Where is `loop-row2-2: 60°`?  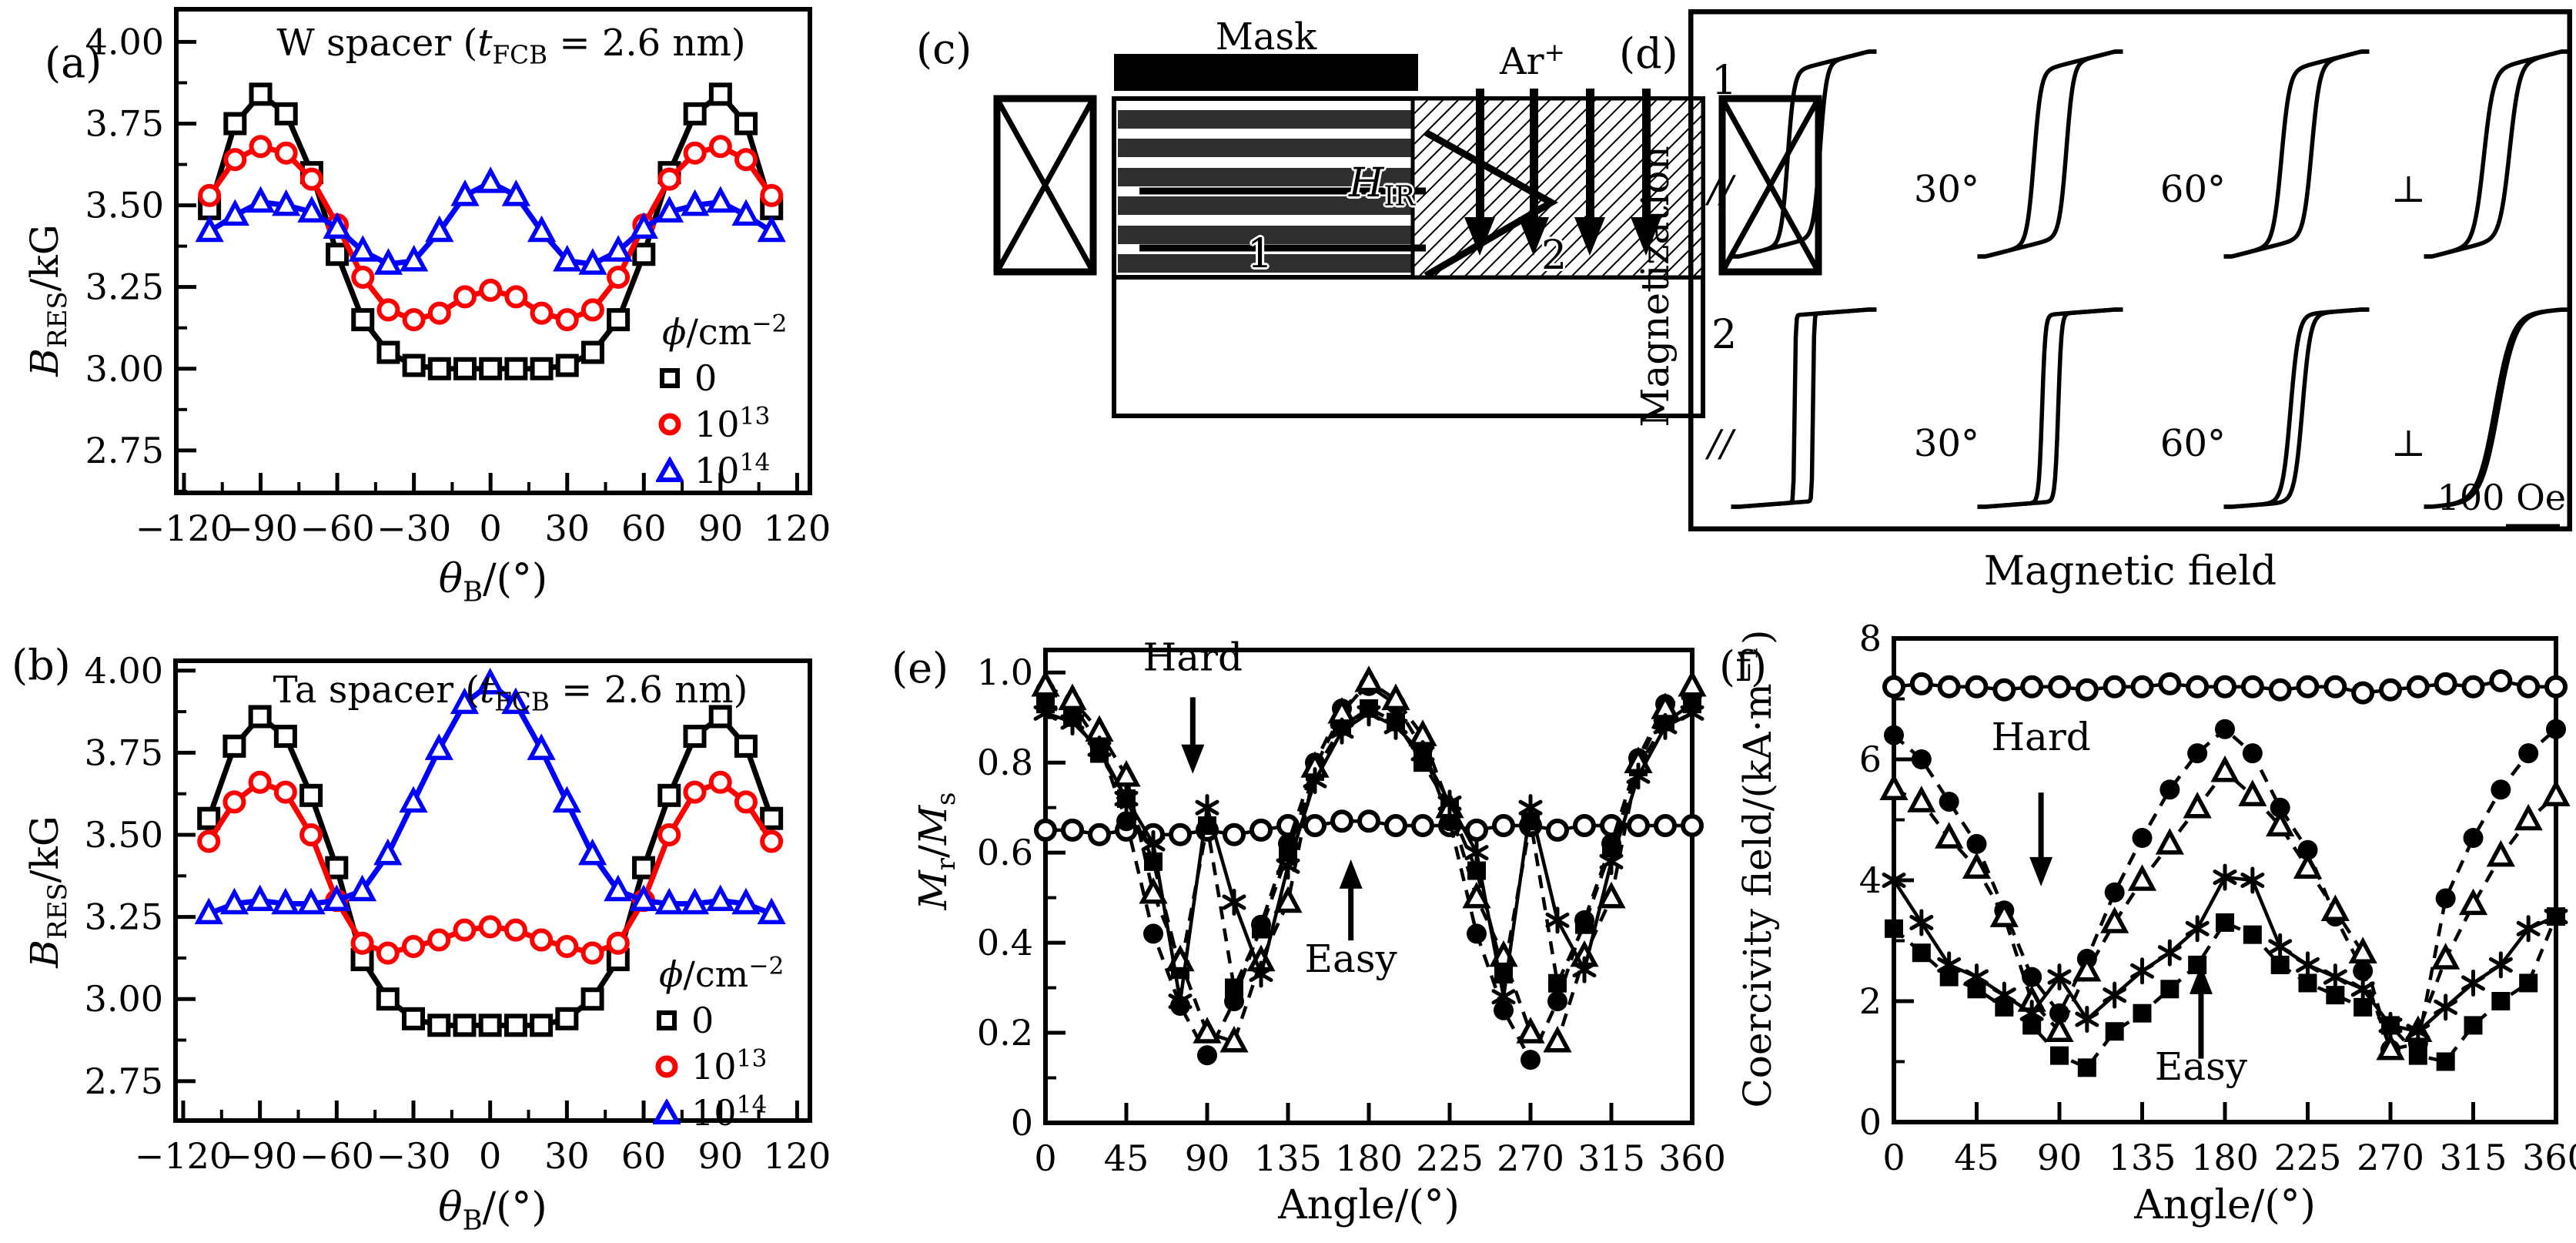 loop-row2-2: 60° is located at coordinates (2265, 408).